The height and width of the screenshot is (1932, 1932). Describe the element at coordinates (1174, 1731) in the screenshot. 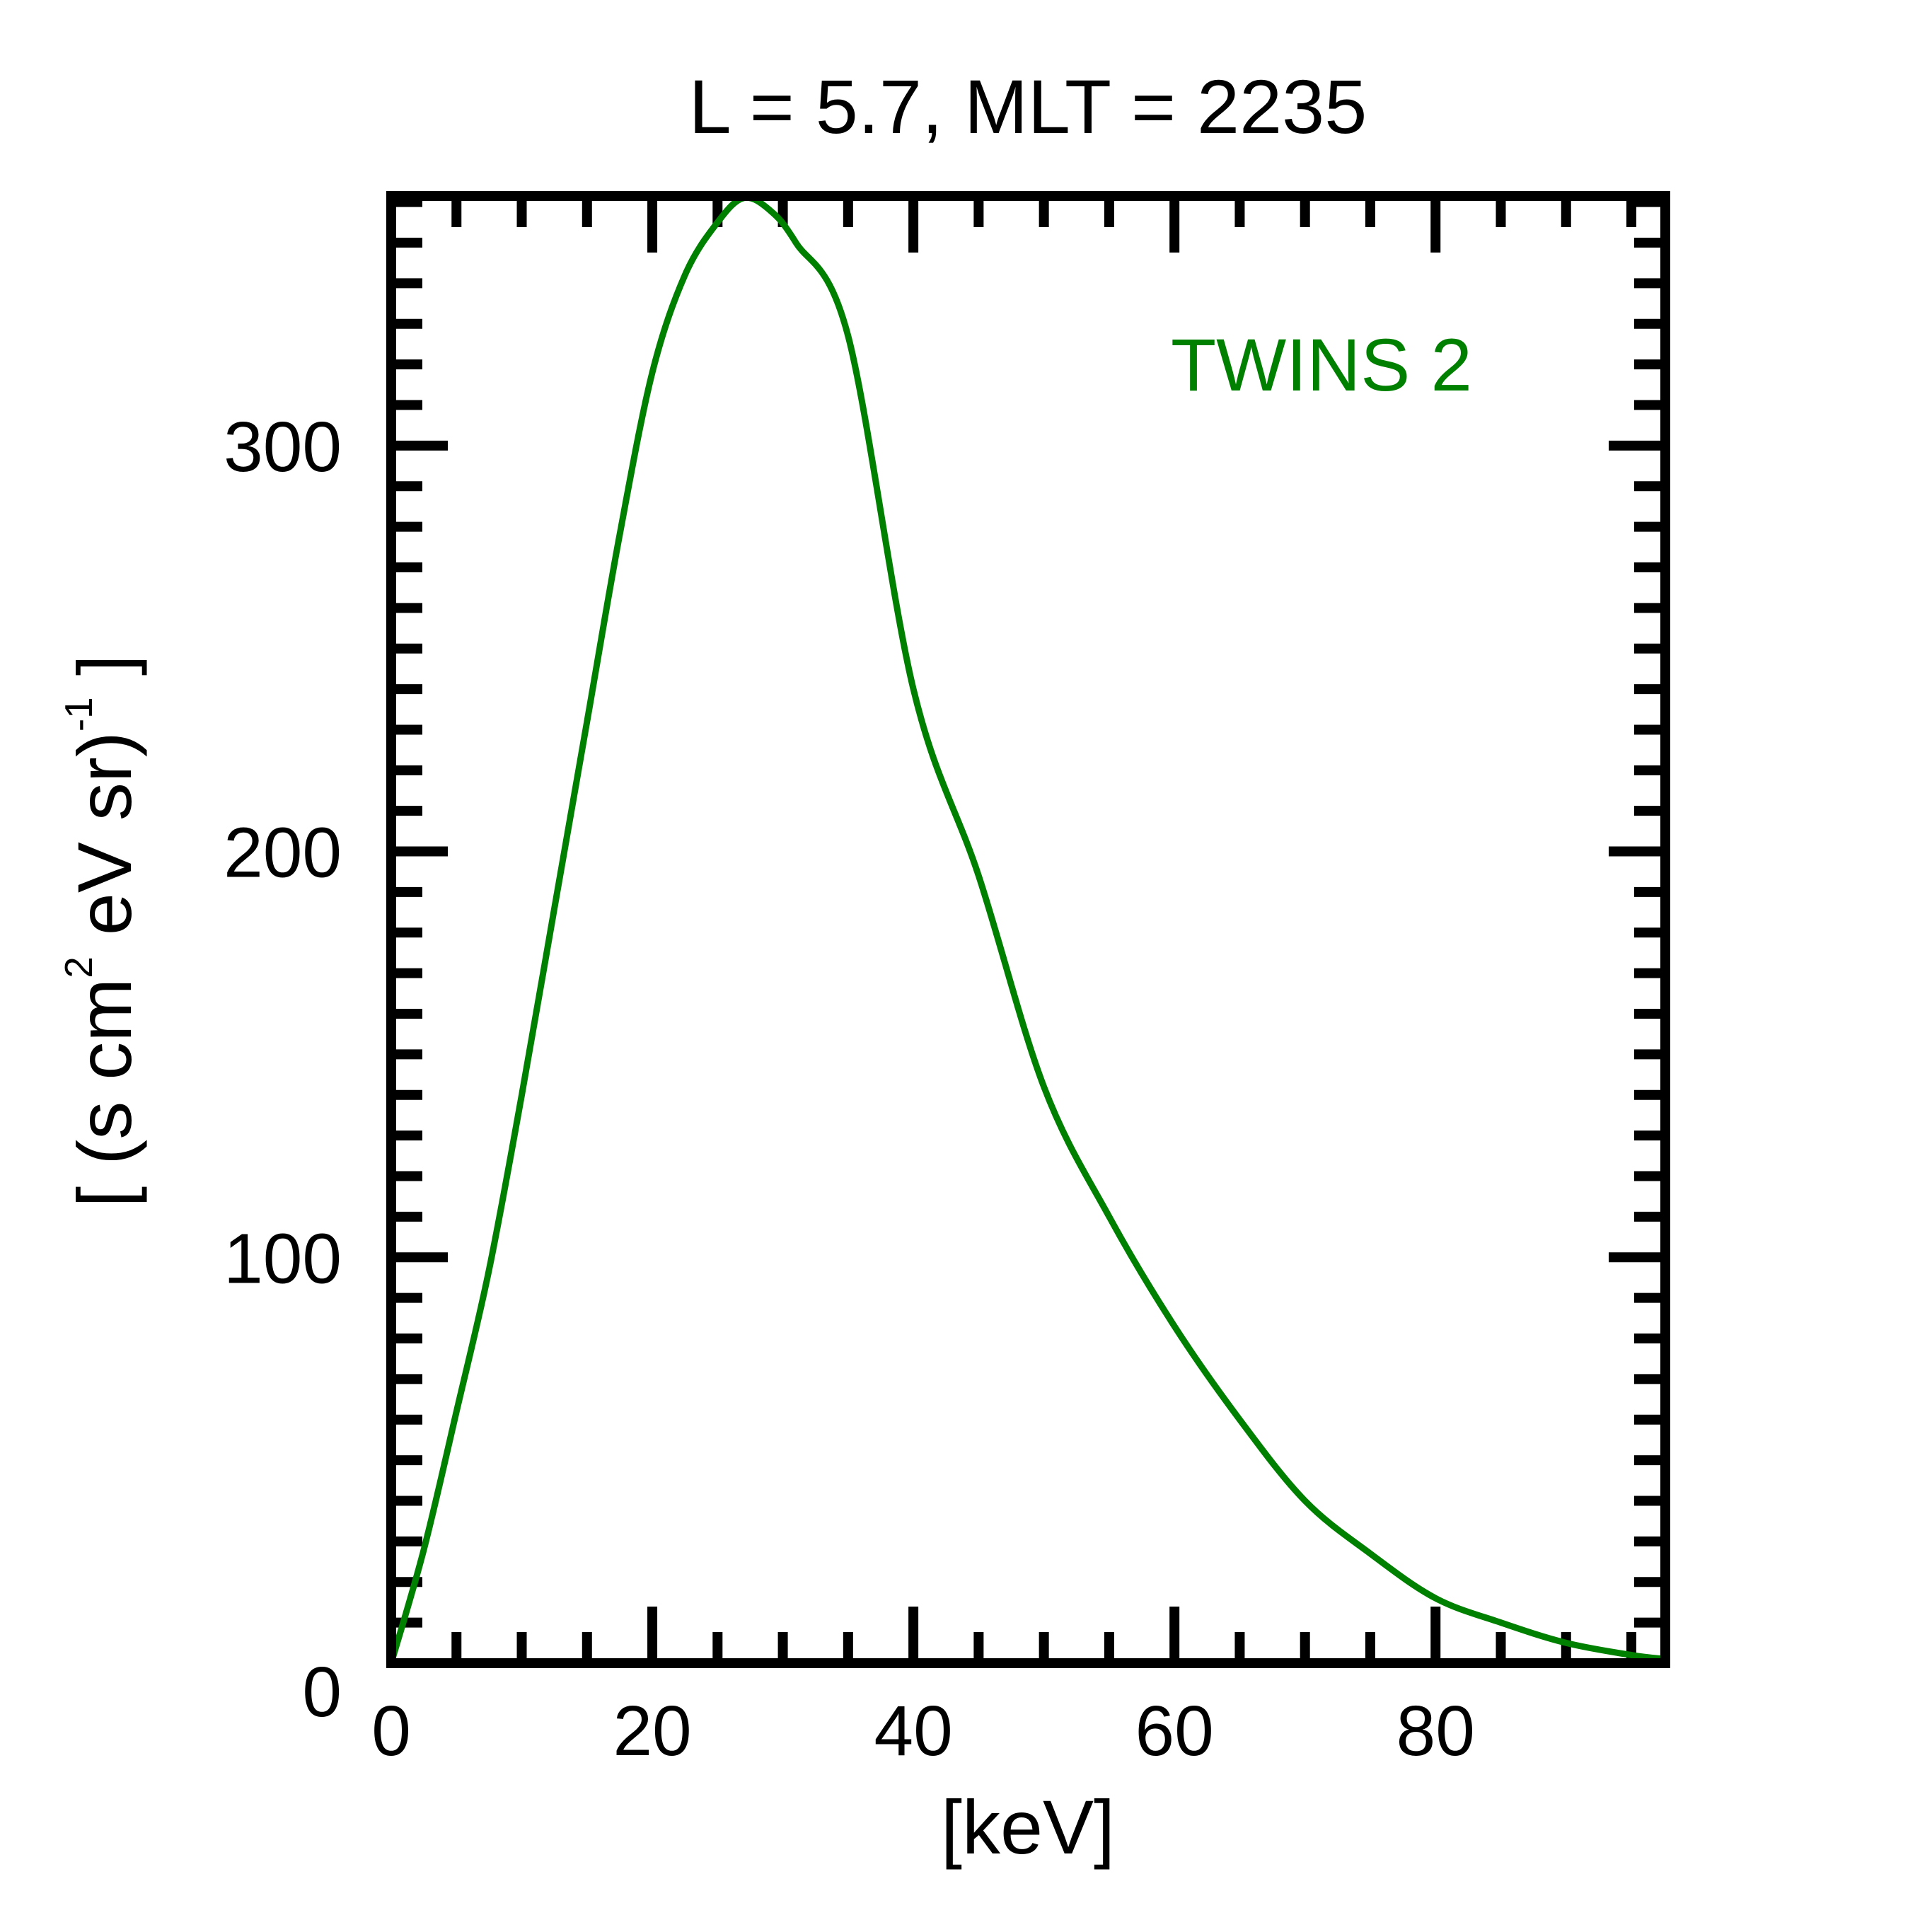

I see `x-tick-label: 60` at that location.